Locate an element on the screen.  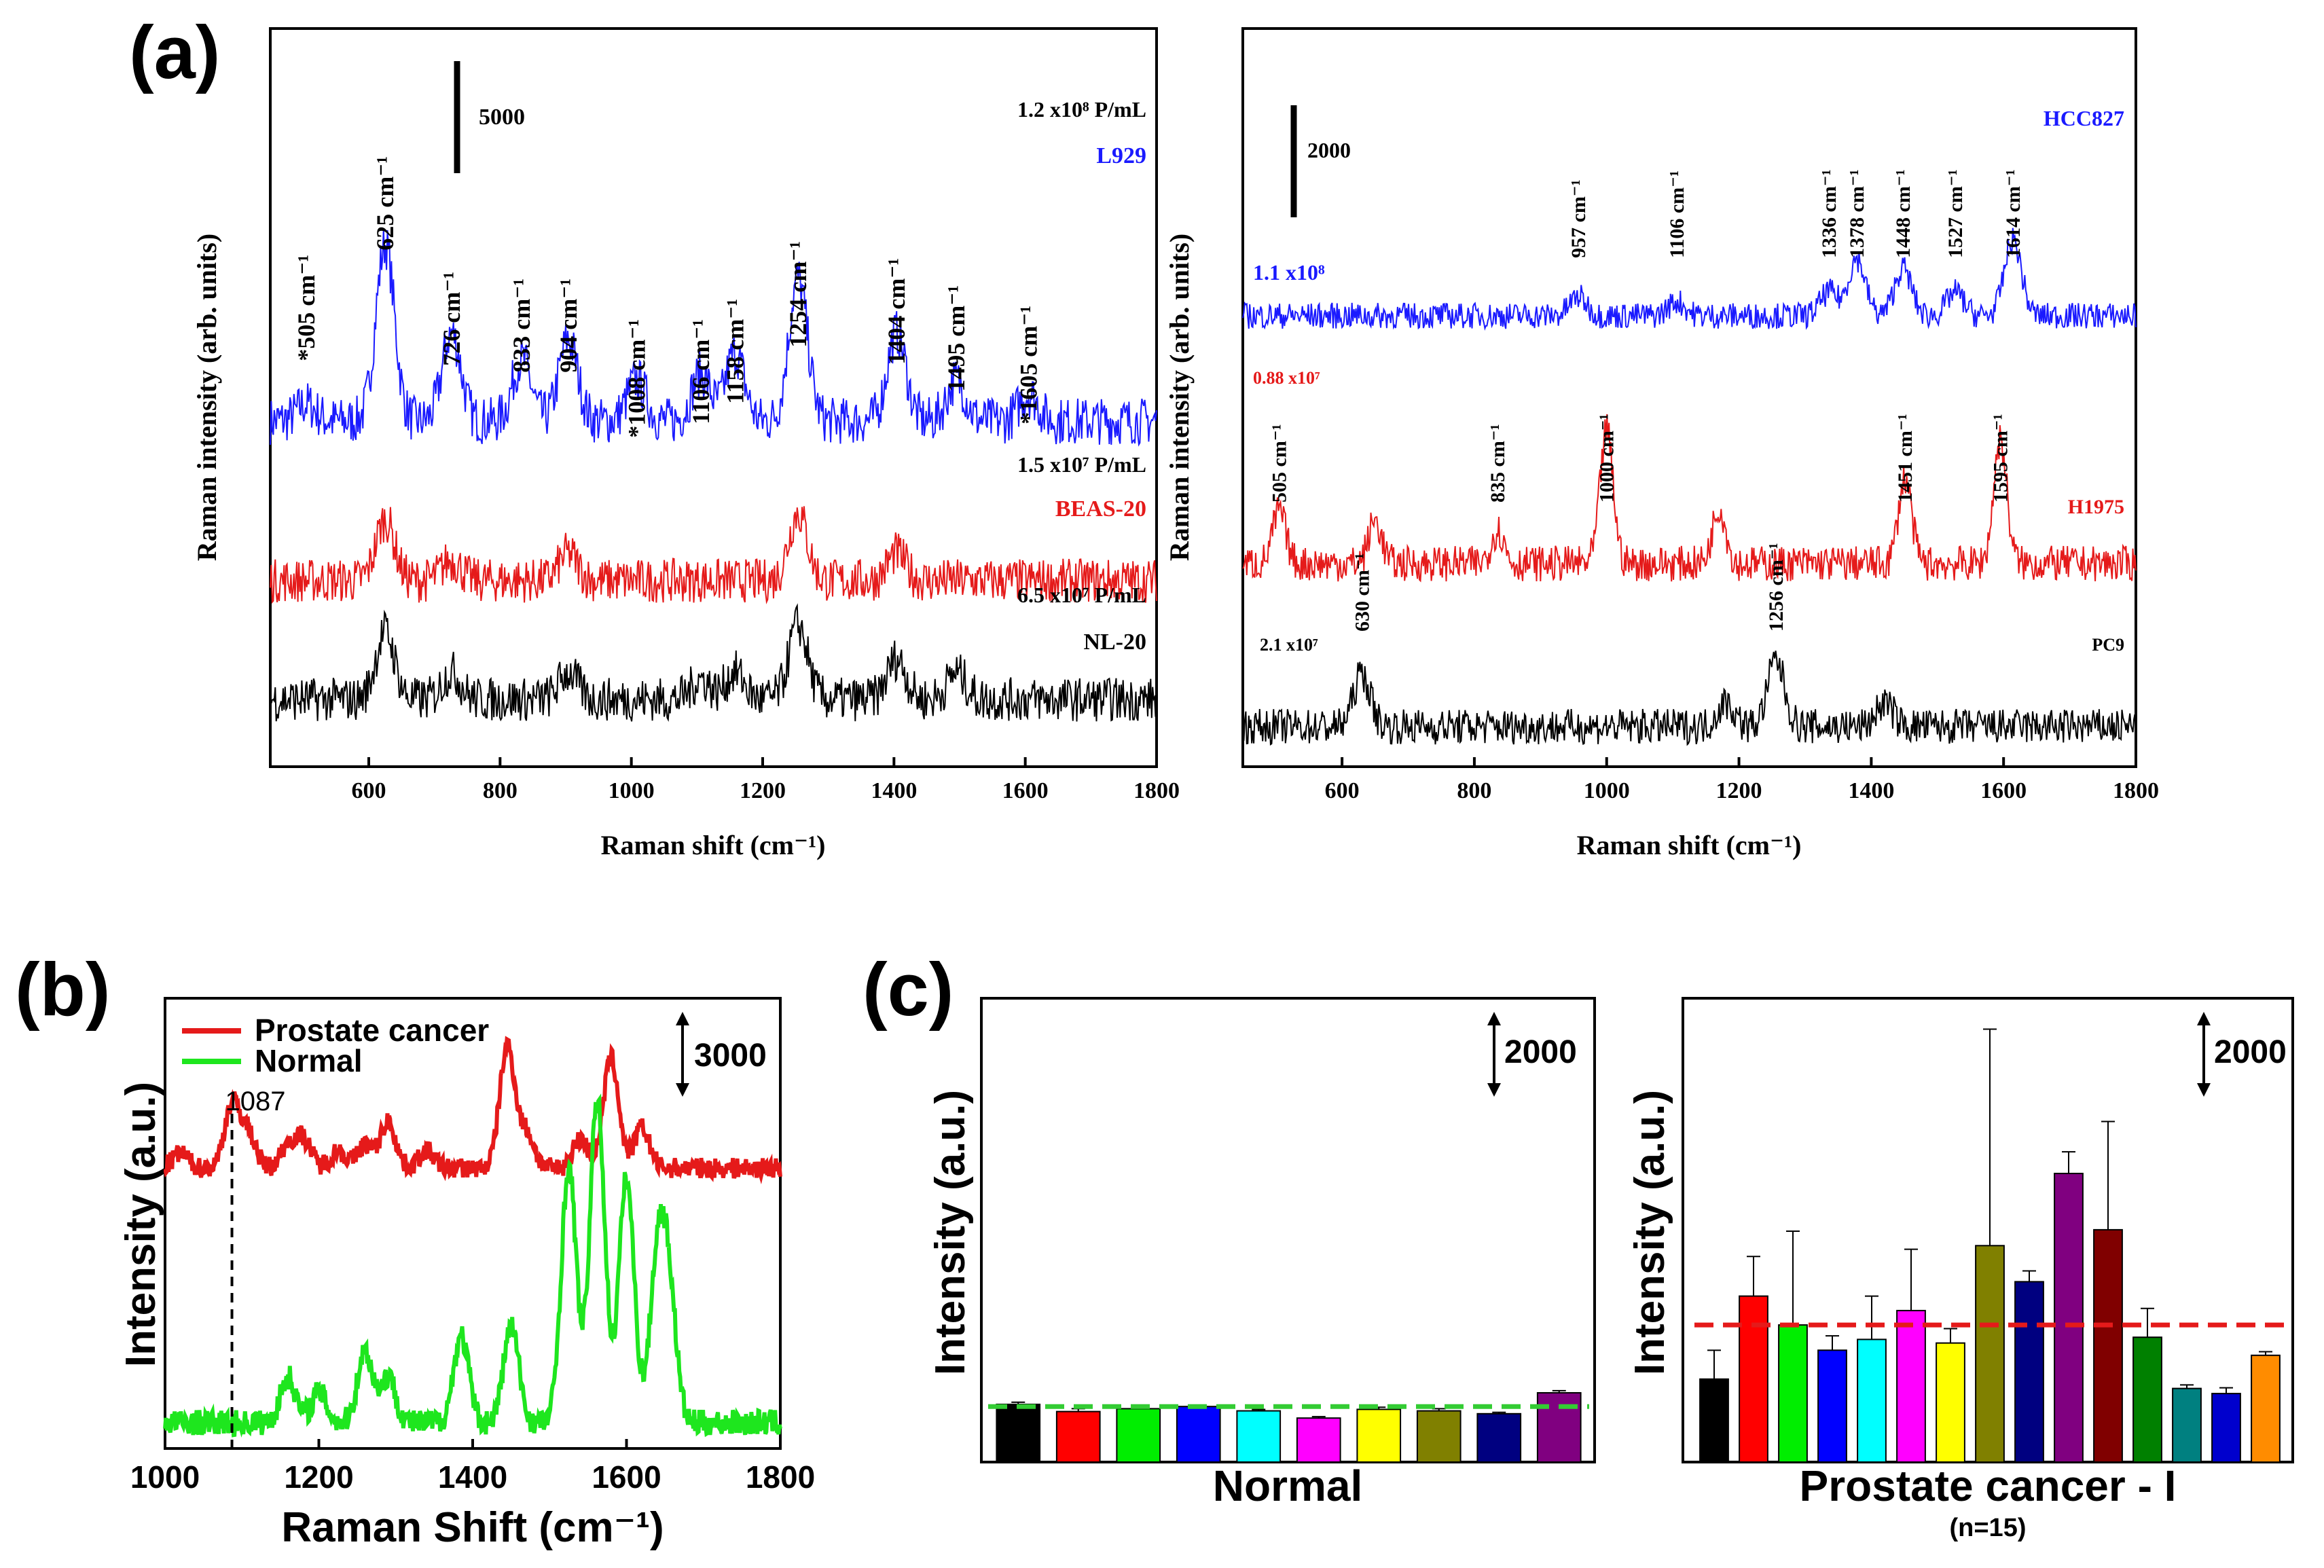
trace-cancer is located at coordinates (472, 1110).